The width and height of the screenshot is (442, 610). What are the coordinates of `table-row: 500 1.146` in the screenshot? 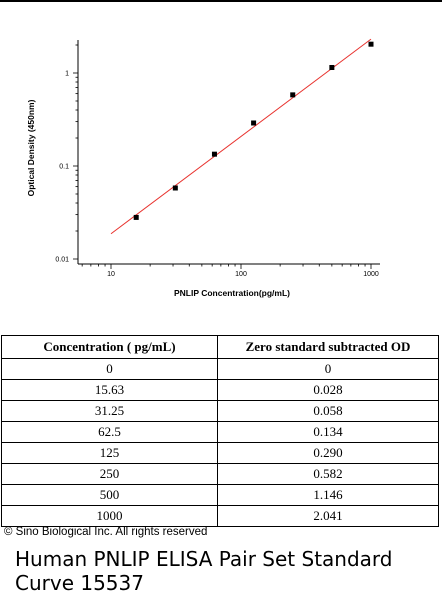 It's located at (220, 495).